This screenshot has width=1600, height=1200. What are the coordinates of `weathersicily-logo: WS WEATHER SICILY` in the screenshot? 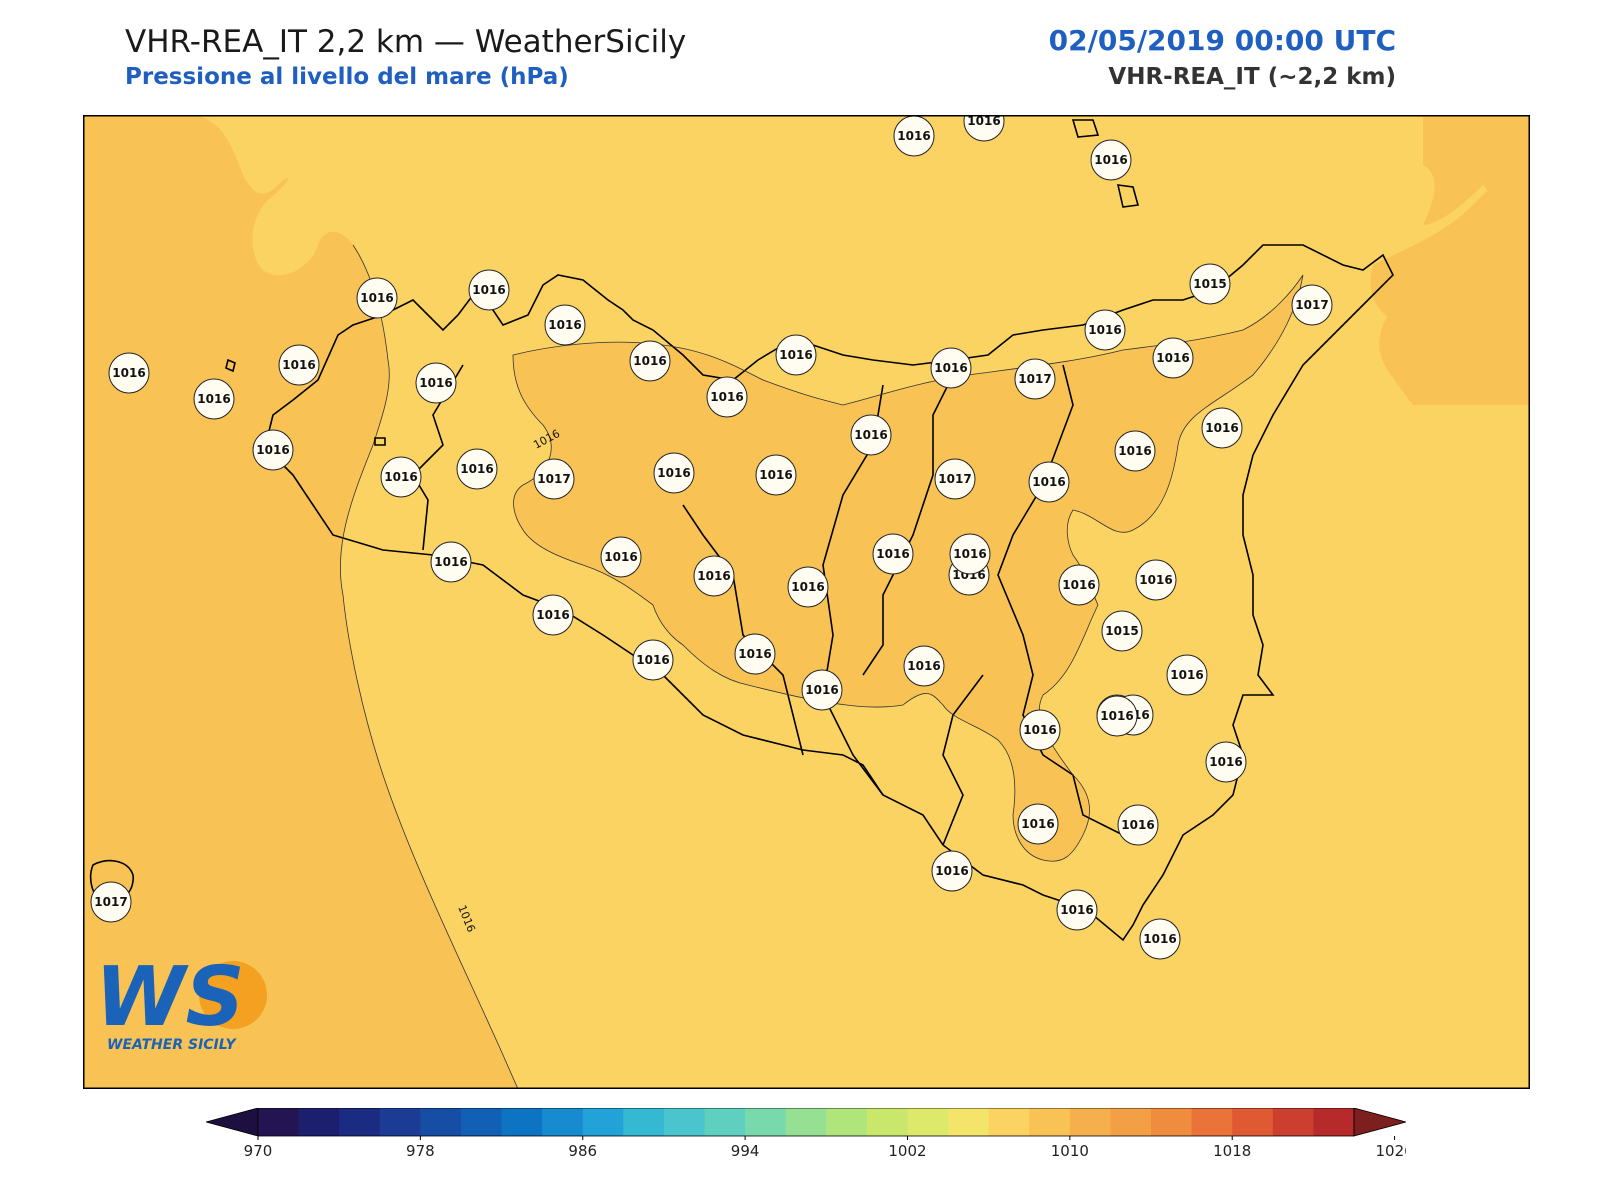 It's located at (181, 1001).